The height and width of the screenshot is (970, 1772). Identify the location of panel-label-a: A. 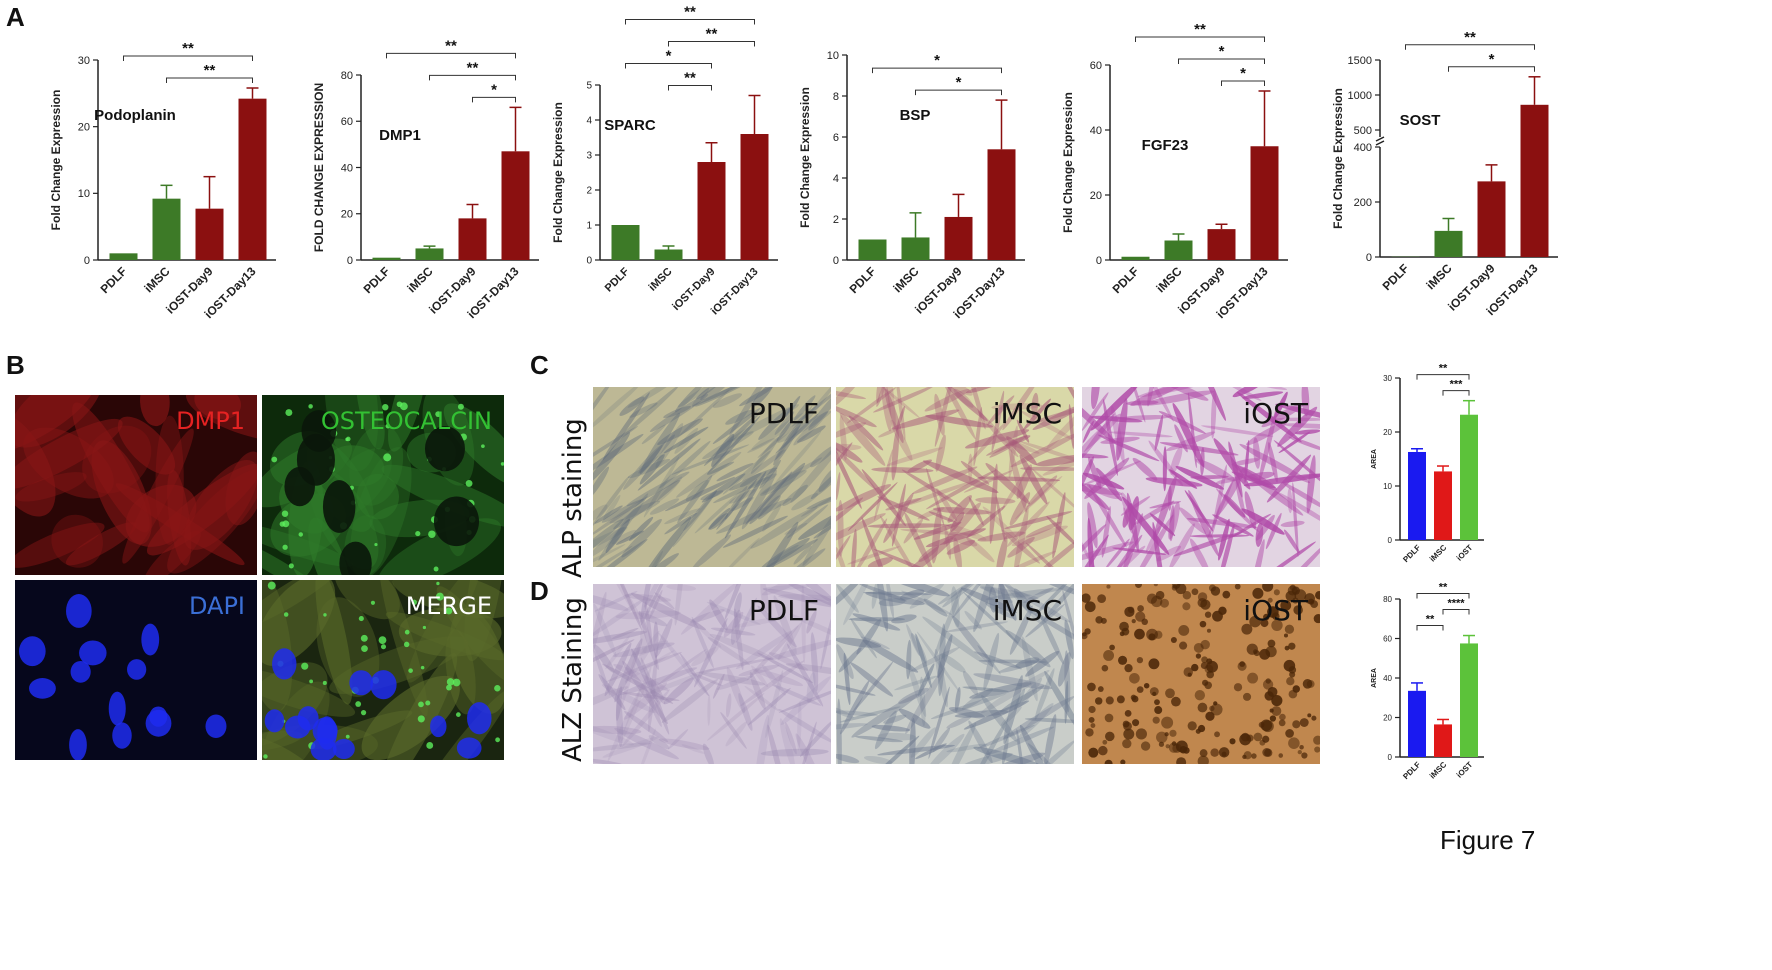
(15, 17).